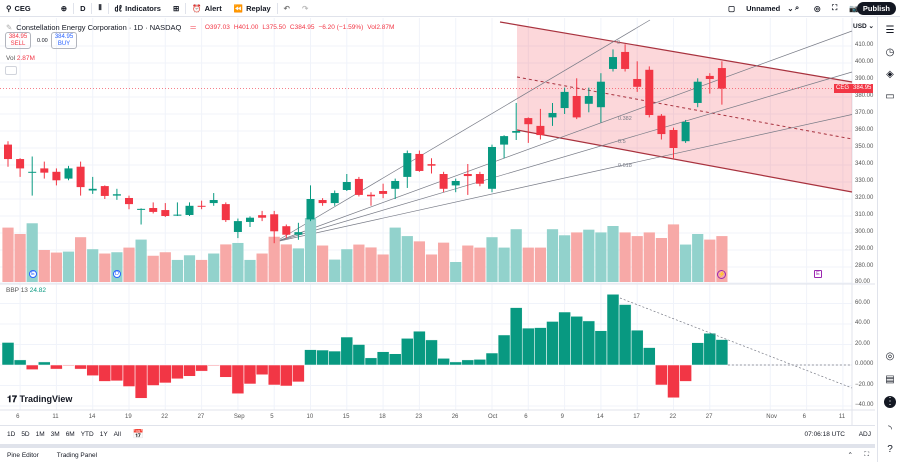 The height and width of the screenshot is (462, 900). Describe the element at coordinates (843, 88) in the screenshot. I see `last-price-symbol: CEG` at that location.